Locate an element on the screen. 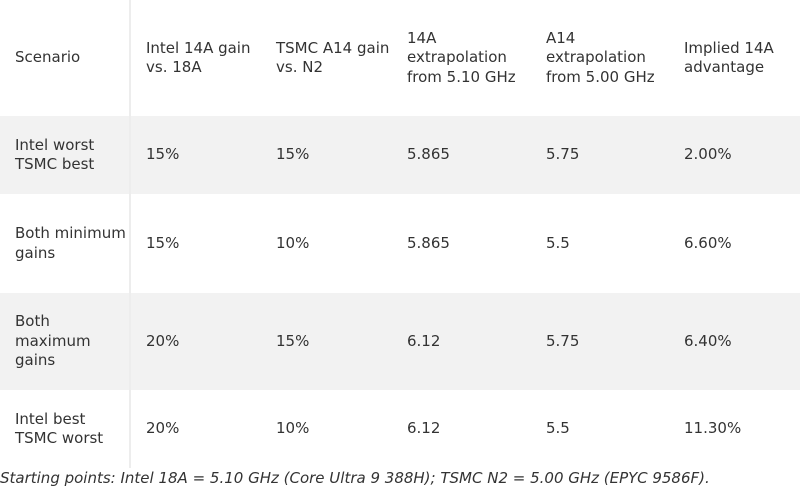 The height and width of the screenshot is (493, 800). cell-implied-advantage: 6.40% is located at coordinates (708, 340).